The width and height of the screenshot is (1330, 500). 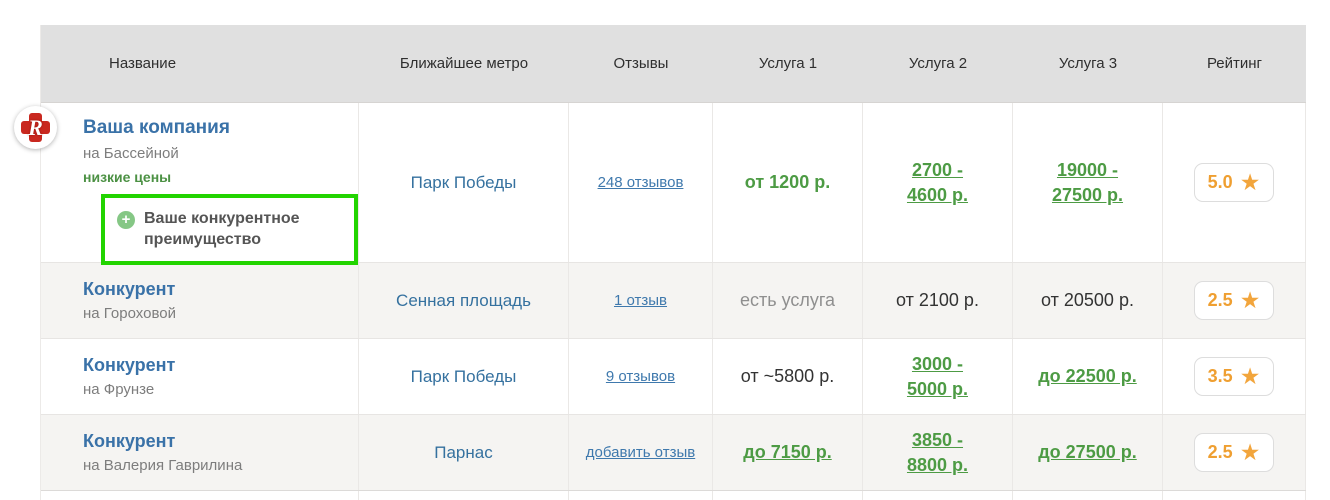 I want to click on header-name: Название, so click(x=143, y=63).